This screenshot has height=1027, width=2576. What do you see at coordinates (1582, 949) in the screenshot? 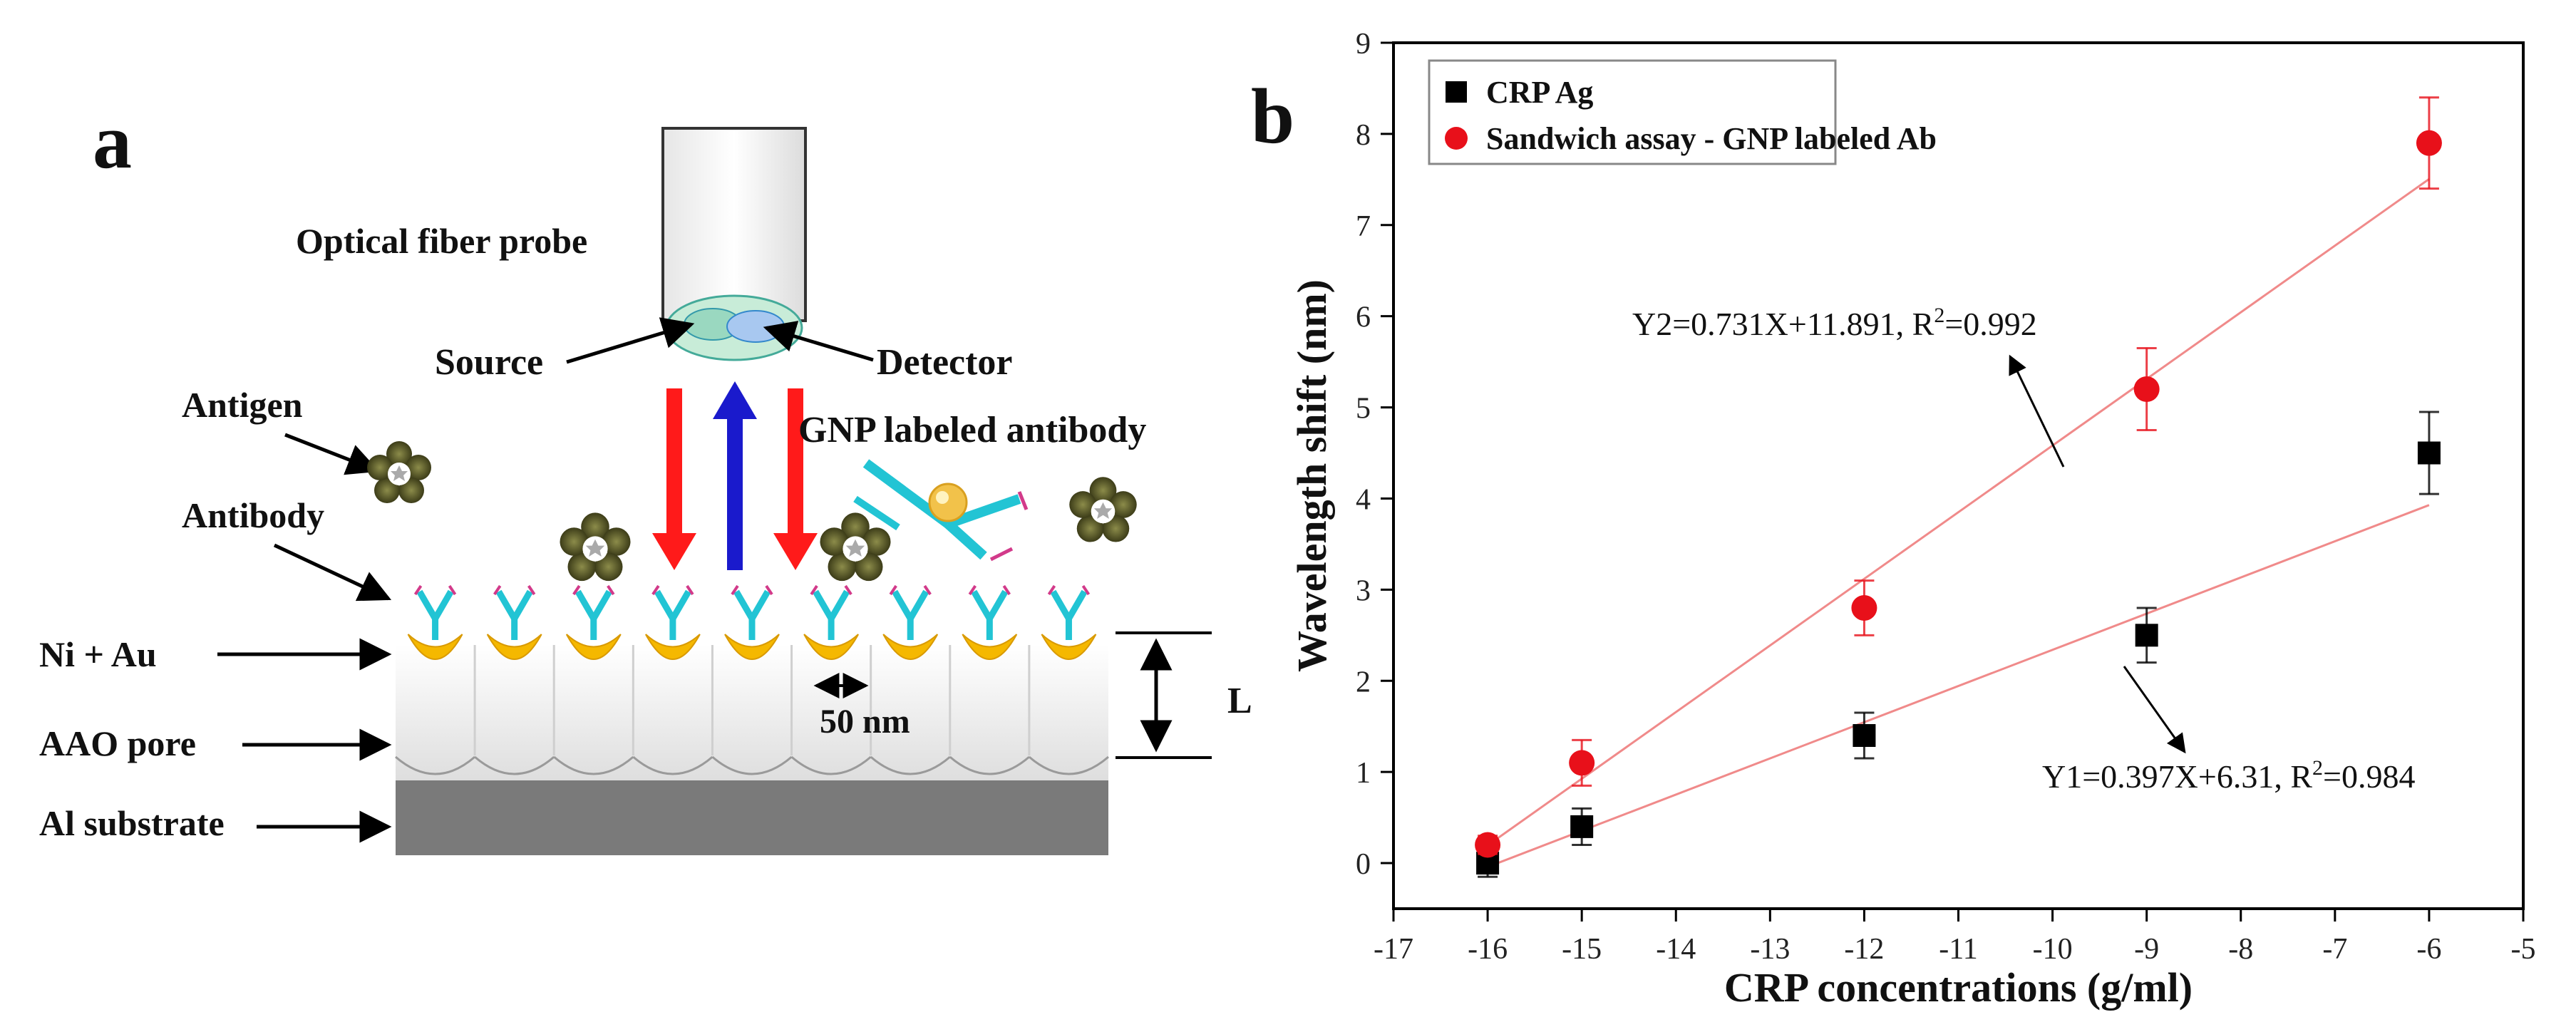
I see `x-tick-label: -15` at bounding box center [1582, 949].